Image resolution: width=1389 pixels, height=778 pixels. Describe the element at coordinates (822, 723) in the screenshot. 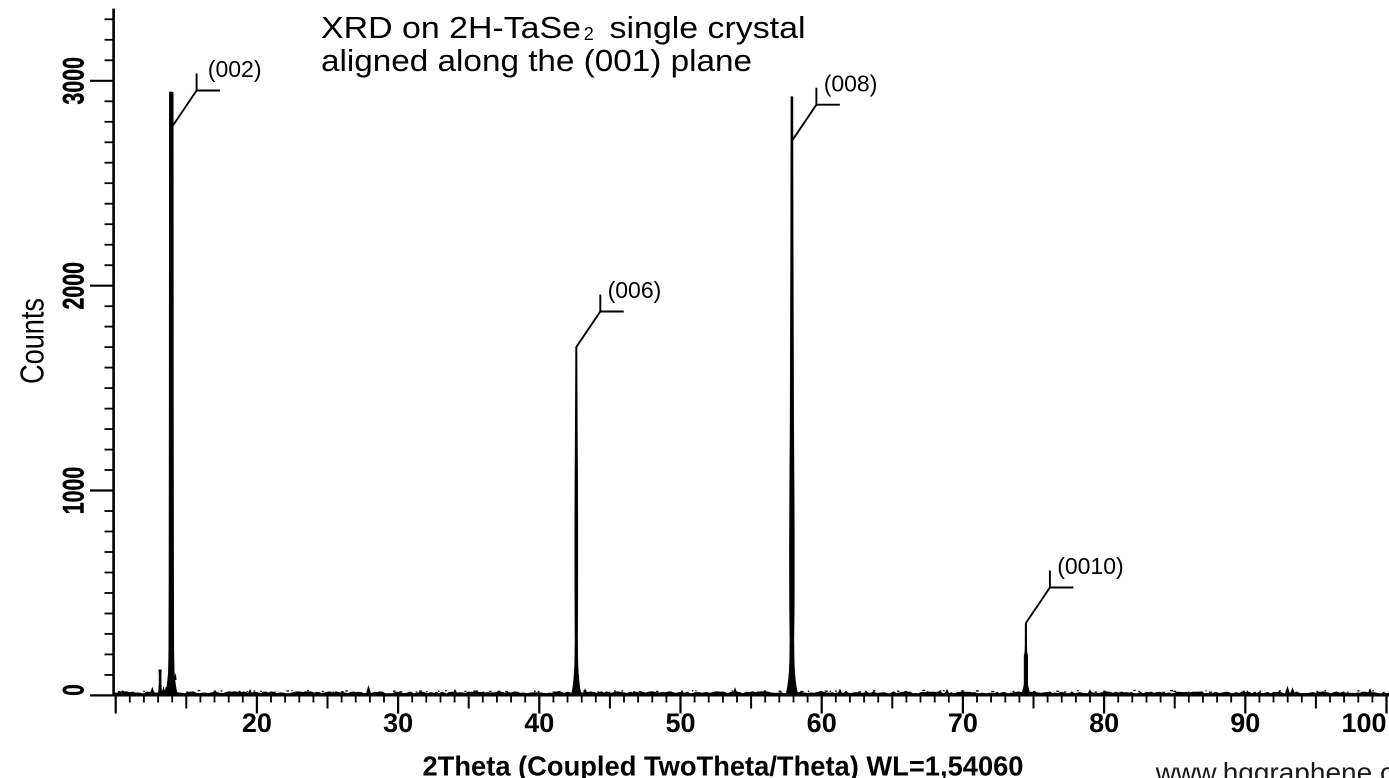

I see `svg-text: 60` at that location.